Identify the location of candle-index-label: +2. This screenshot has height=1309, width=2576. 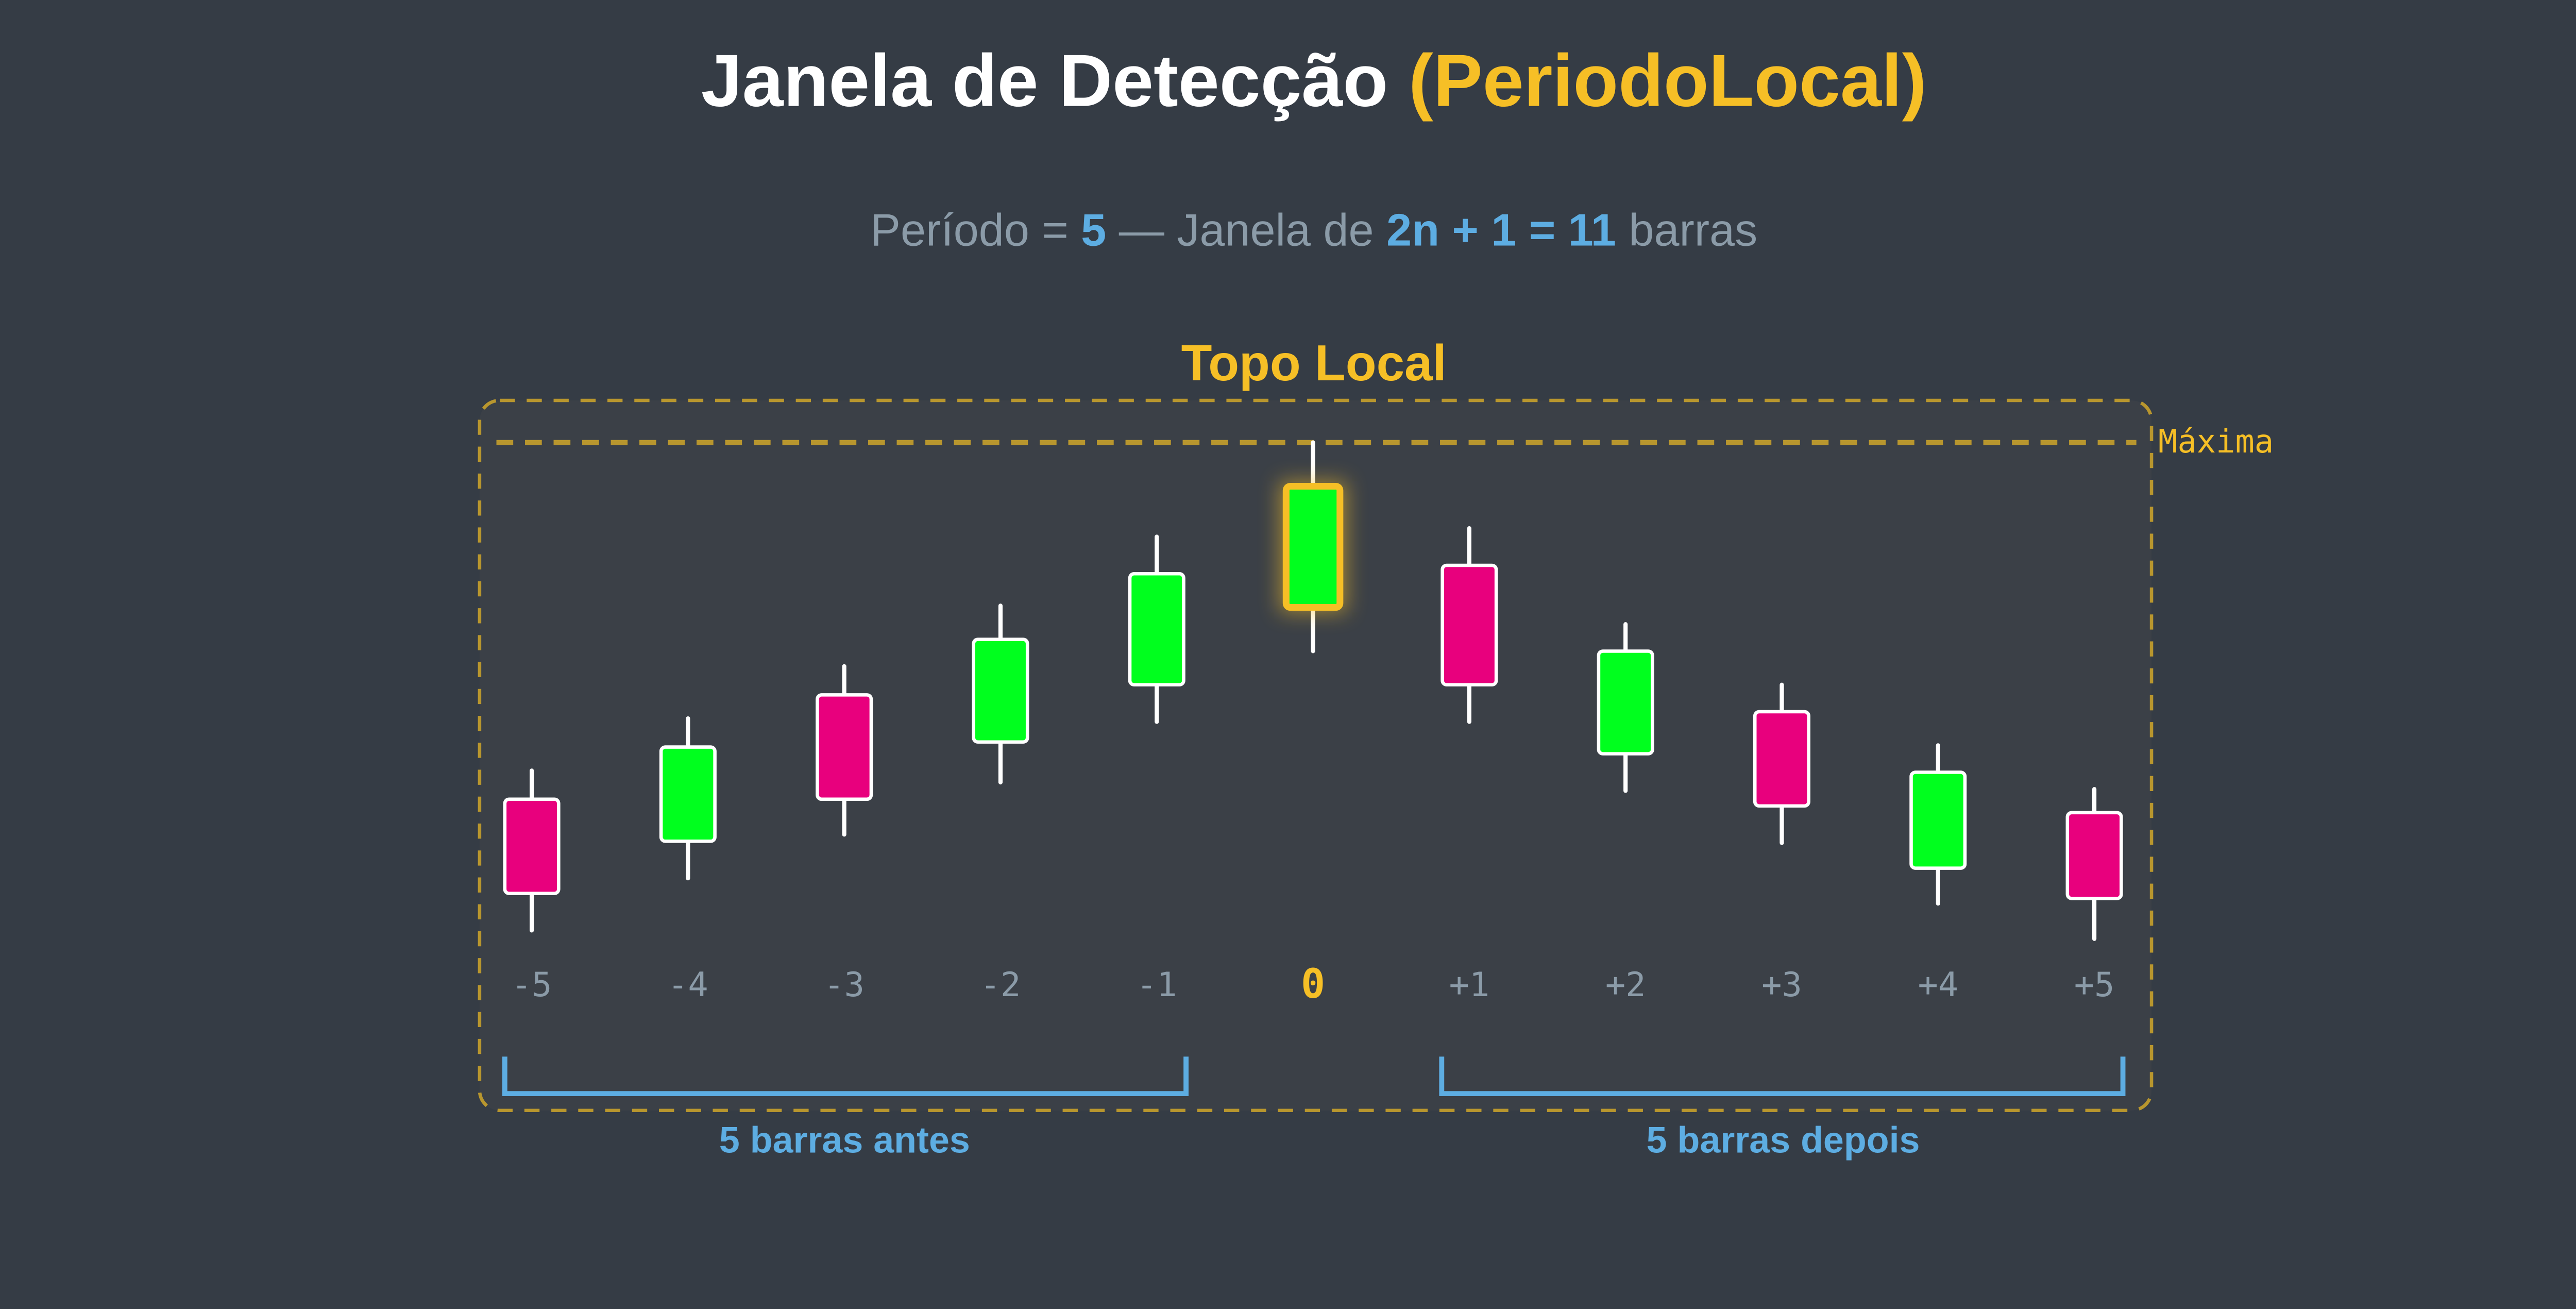
(1625, 985).